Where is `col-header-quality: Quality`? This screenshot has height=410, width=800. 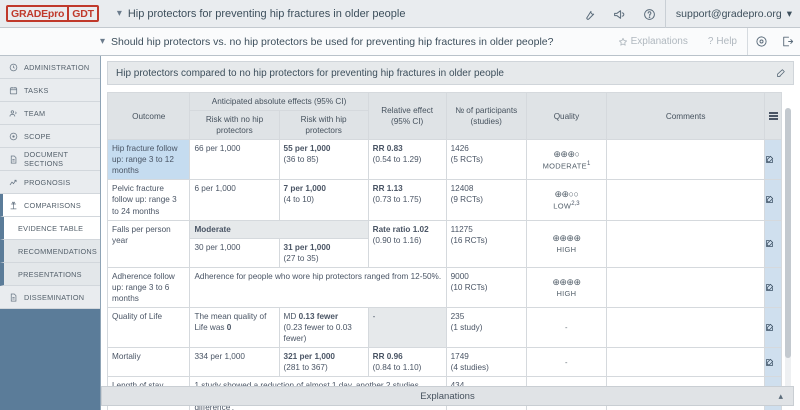 col-header-quality: Quality is located at coordinates (566, 116).